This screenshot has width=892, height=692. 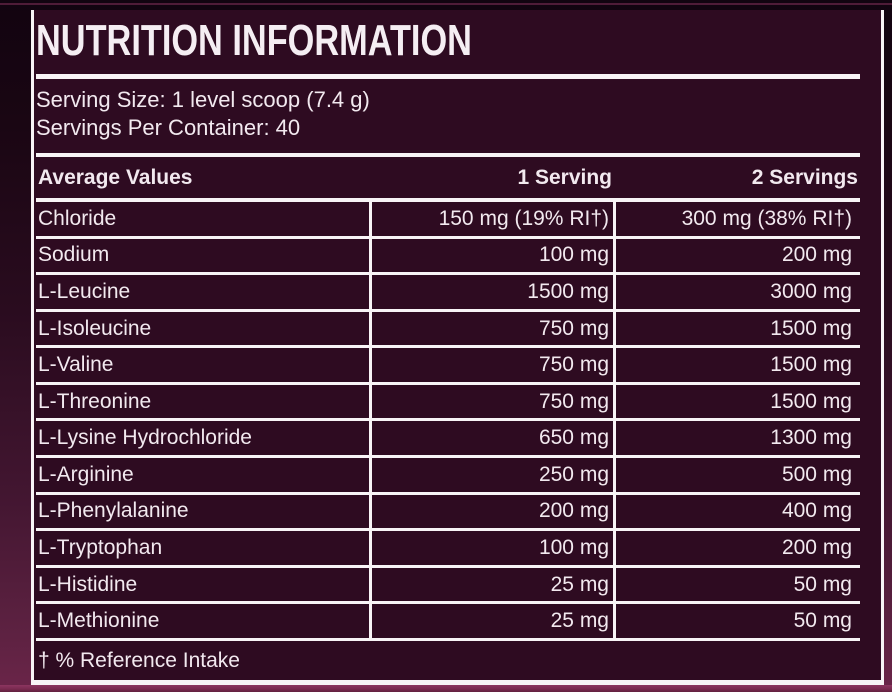 What do you see at coordinates (448, 657) in the screenshot?
I see `reference-intake-footnote: † % Reference Intake` at bounding box center [448, 657].